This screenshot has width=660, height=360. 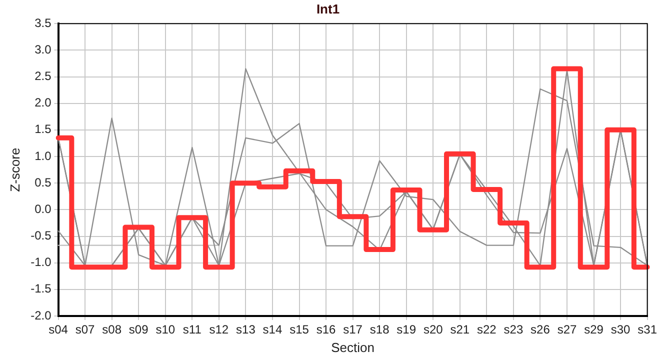 What do you see at coordinates (460, 329) in the screenshot?
I see `x-tick-label: s21` at bounding box center [460, 329].